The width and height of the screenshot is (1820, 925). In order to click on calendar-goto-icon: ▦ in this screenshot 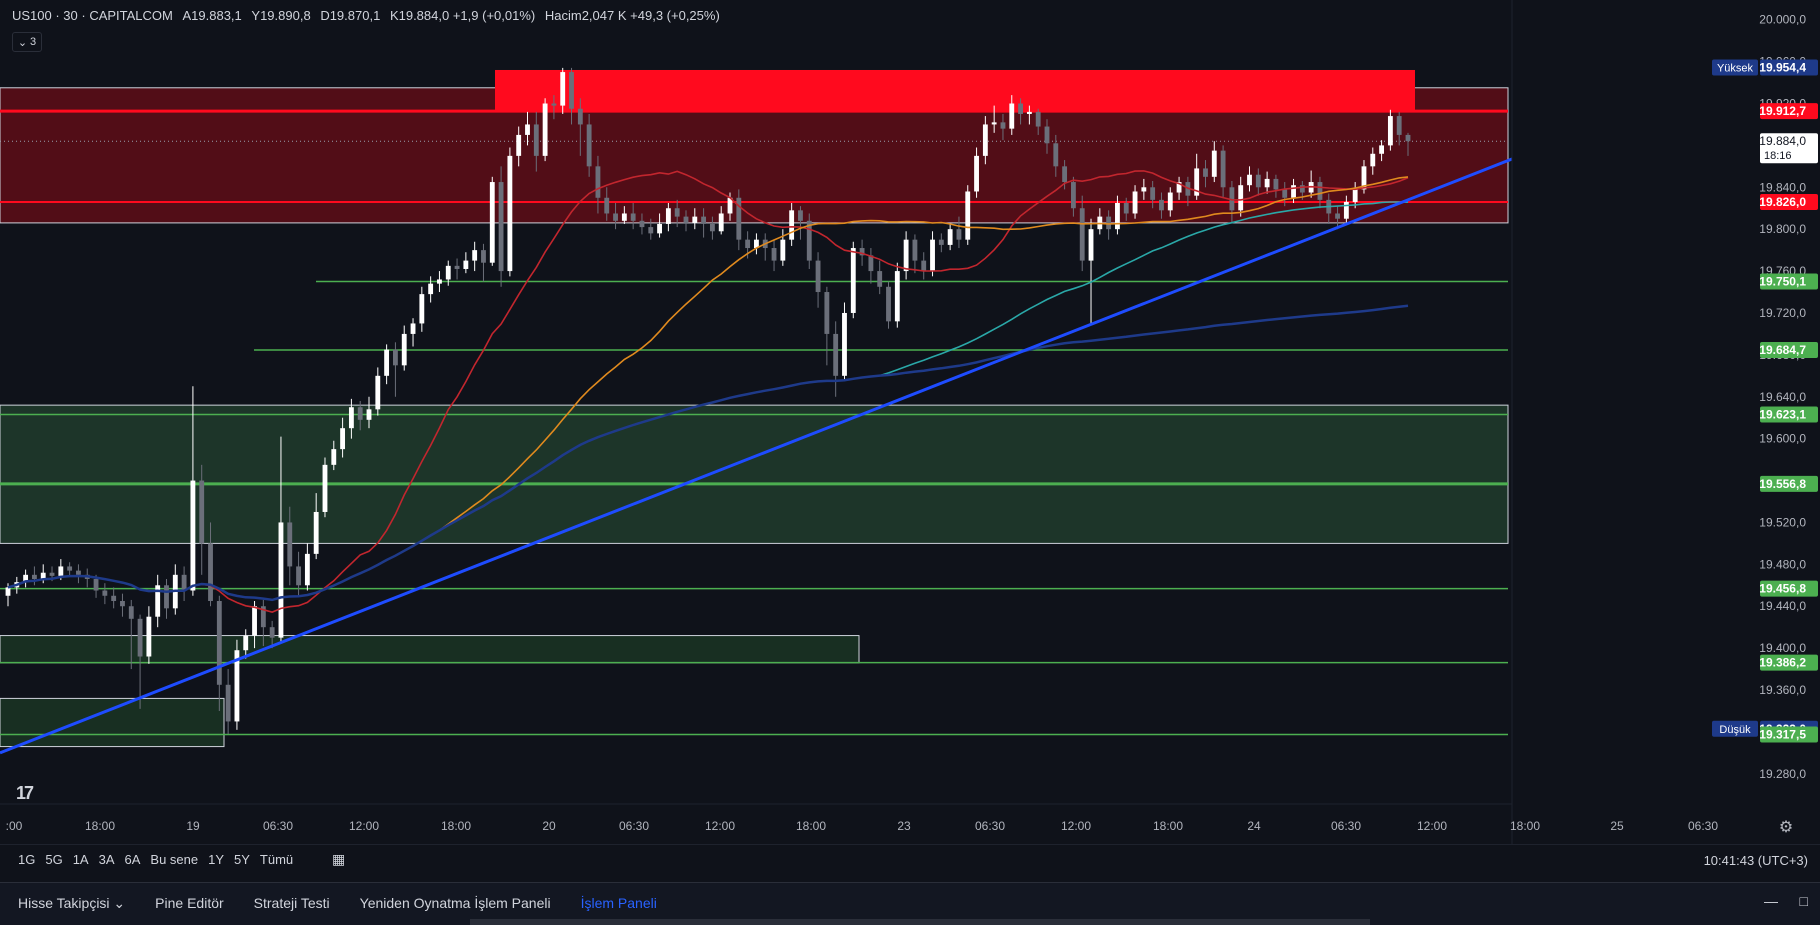, I will do `click(339, 859)`.